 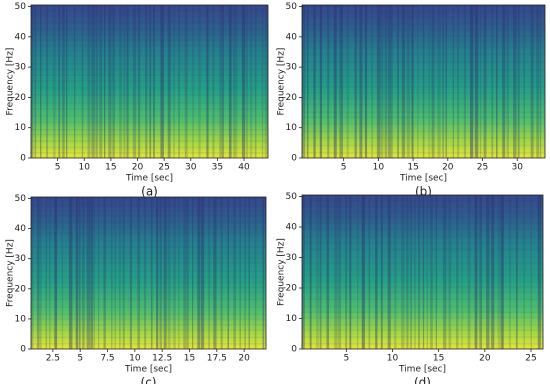 What do you see at coordinates (244, 168) in the screenshot?
I see `x-tick-label: 40` at bounding box center [244, 168].